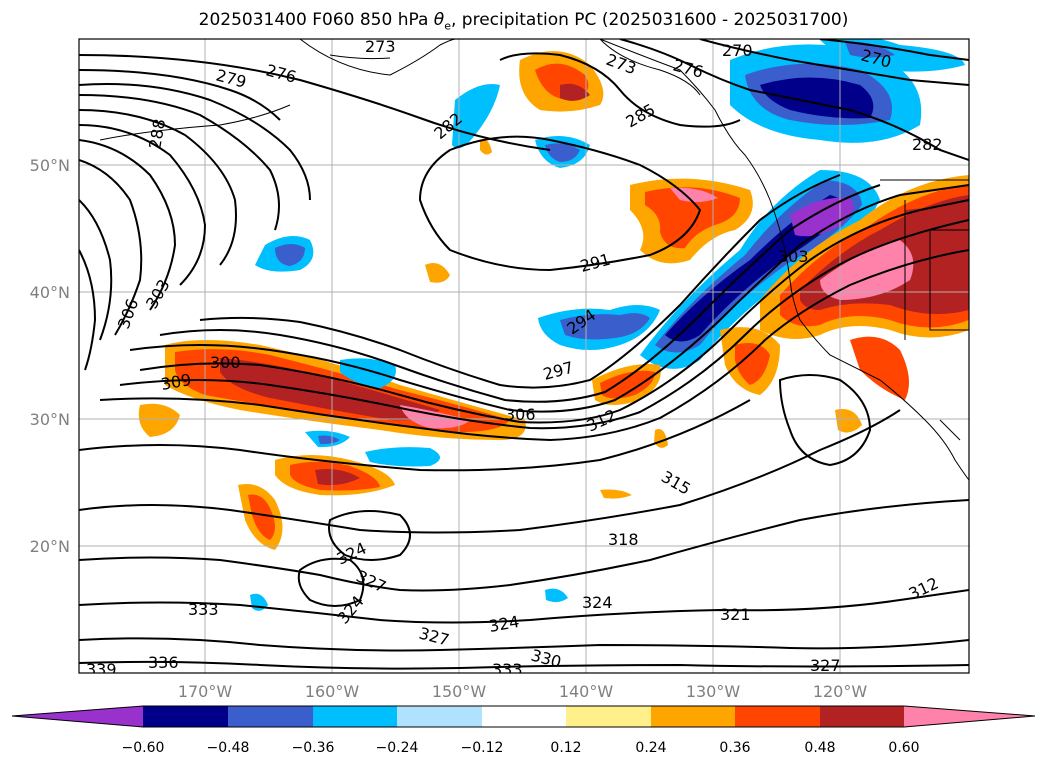  What do you see at coordinates (565, 748) in the screenshot?
I see `colorbar-tick: 0.12` at bounding box center [565, 748].